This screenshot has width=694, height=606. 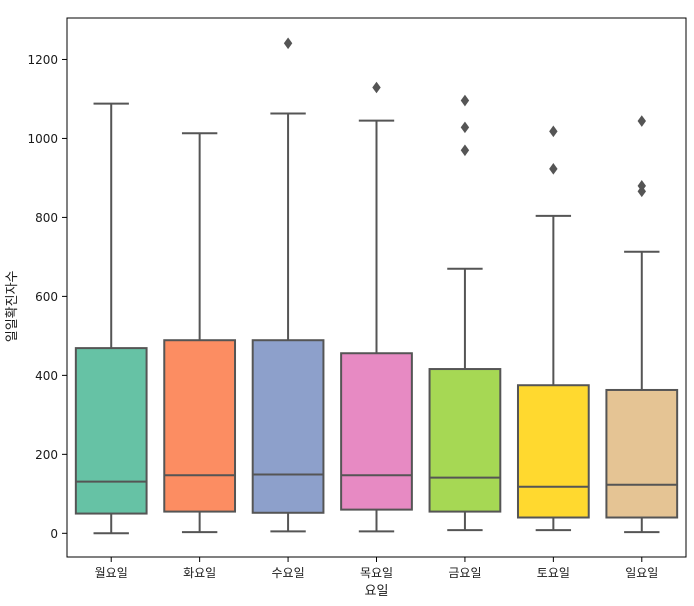 What do you see at coordinates (111, 318) in the screenshot?
I see `box-group-월요일` at bounding box center [111, 318].